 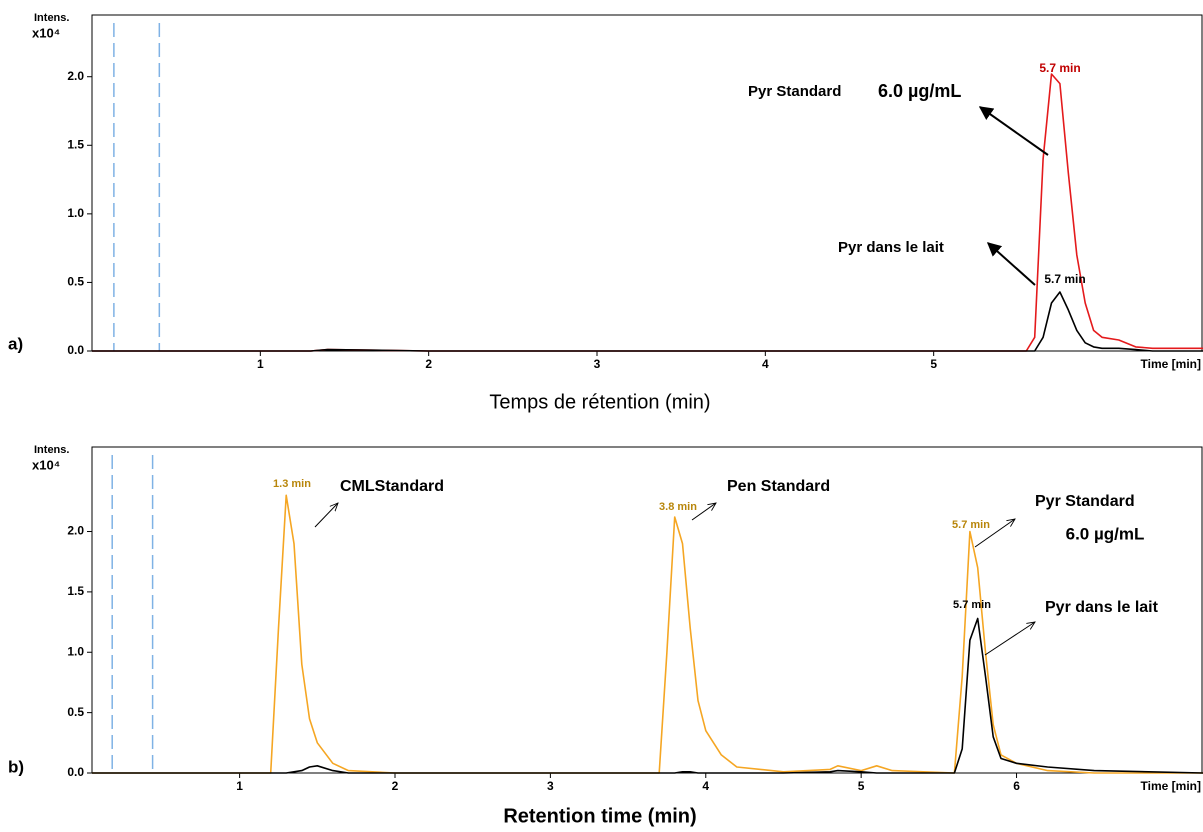 I want to click on annotation: CMLStandard, so click(x=392, y=486).